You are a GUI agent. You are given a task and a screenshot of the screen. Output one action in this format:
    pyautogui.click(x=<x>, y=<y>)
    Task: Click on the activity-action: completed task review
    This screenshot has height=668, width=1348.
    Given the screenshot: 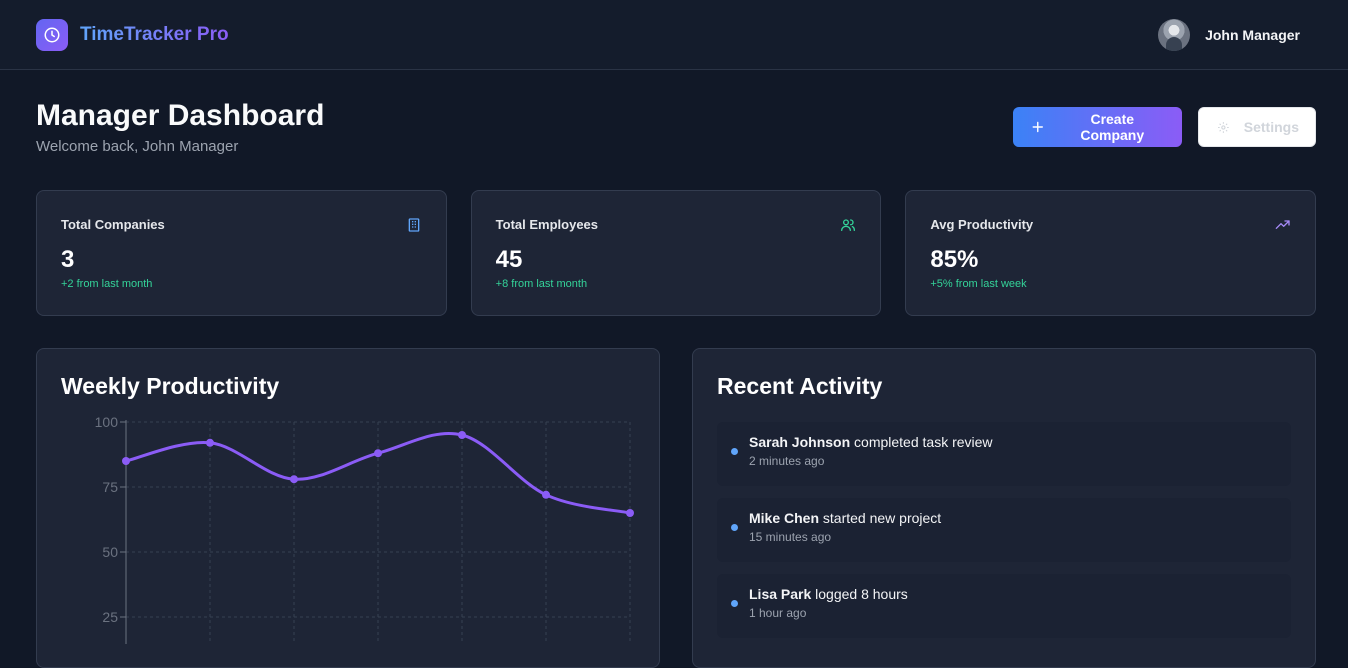 What is the action you would take?
    pyautogui.click(x=921, y=442)
    